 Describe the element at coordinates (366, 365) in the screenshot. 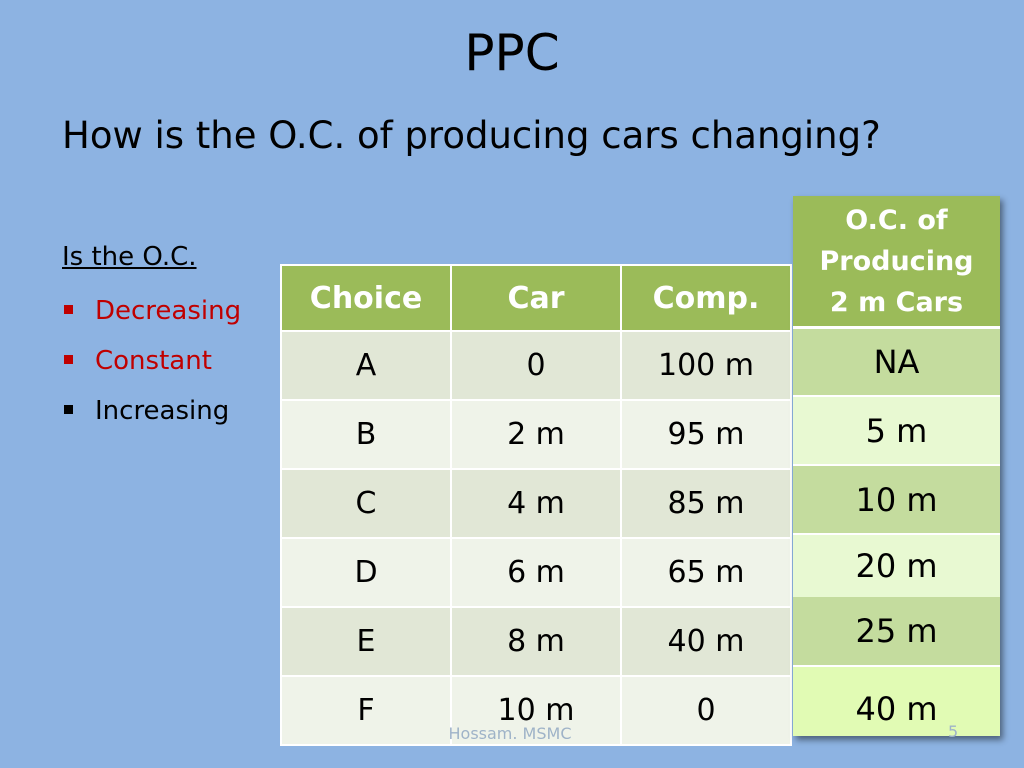

I see `table-cell: A` at that location.